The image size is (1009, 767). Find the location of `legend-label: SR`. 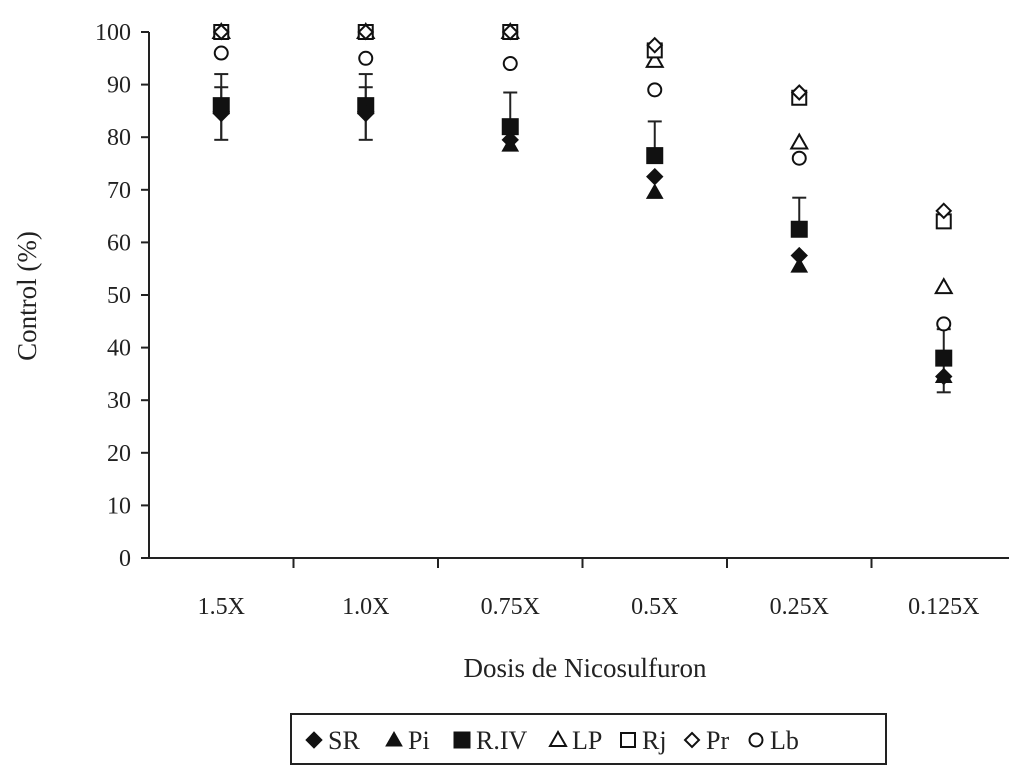

legend-label: SR is located at coordinates (344, 740).